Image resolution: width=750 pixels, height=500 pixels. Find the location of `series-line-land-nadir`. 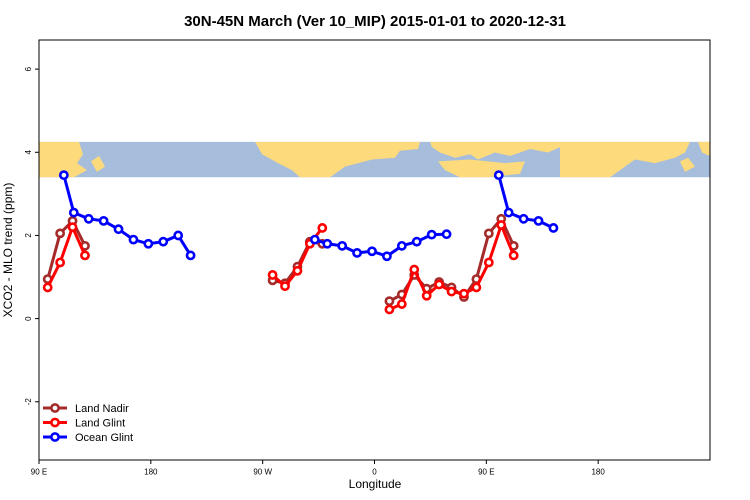

series-line-land-nadir is located at coordinates (66, 249).